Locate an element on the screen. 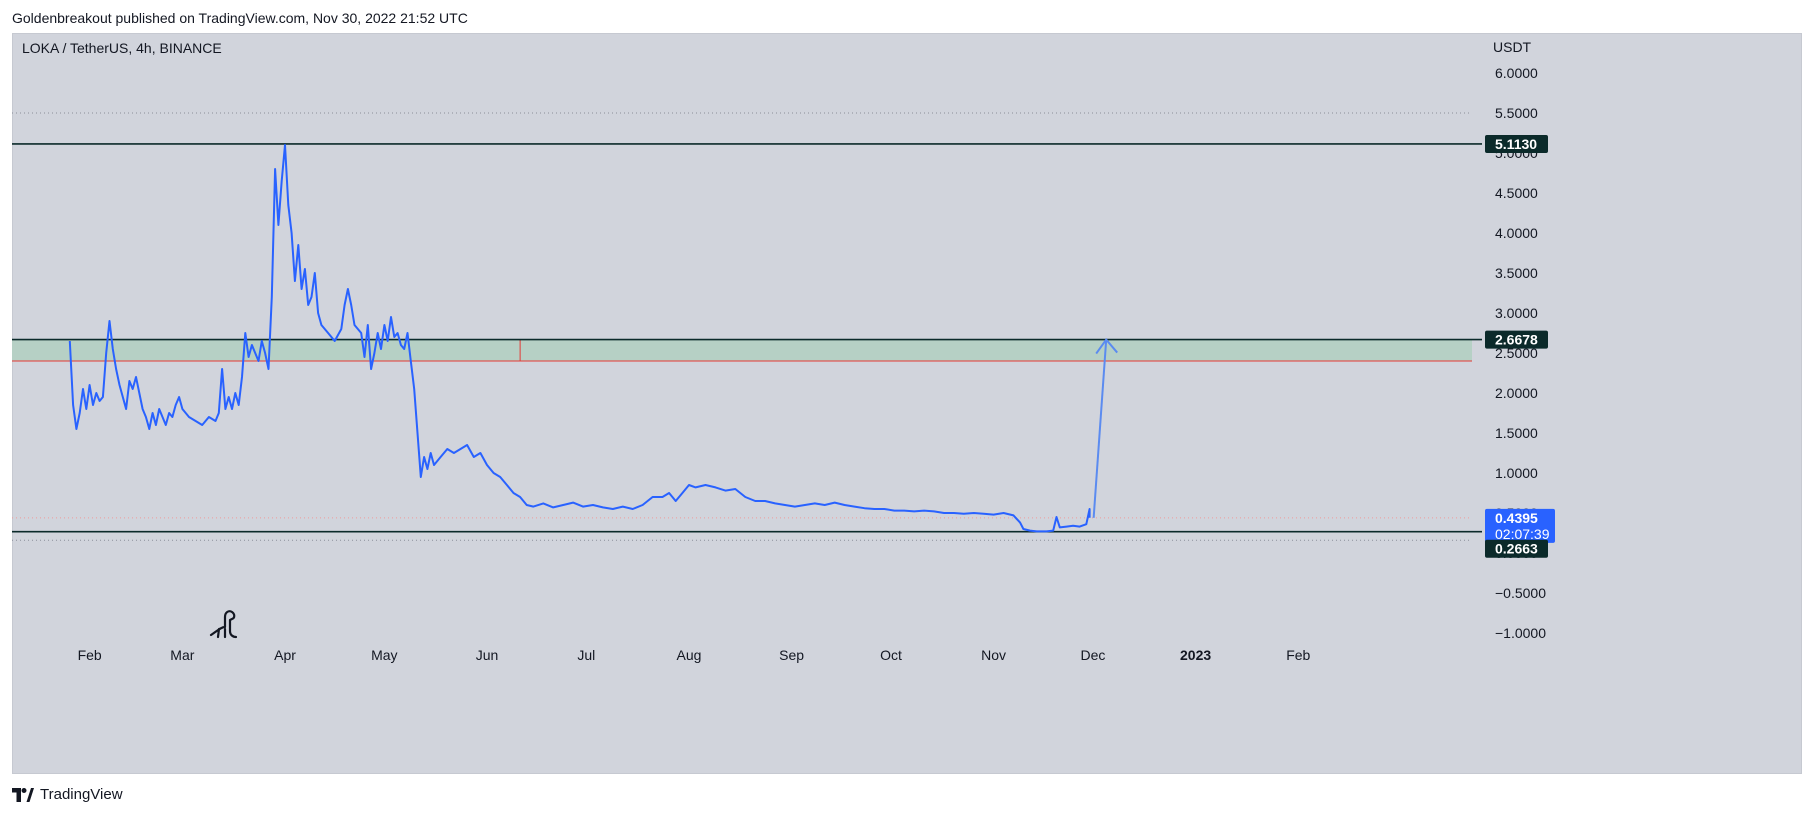  level-tag-bottom-bg is located at coordinates (1516, 548).